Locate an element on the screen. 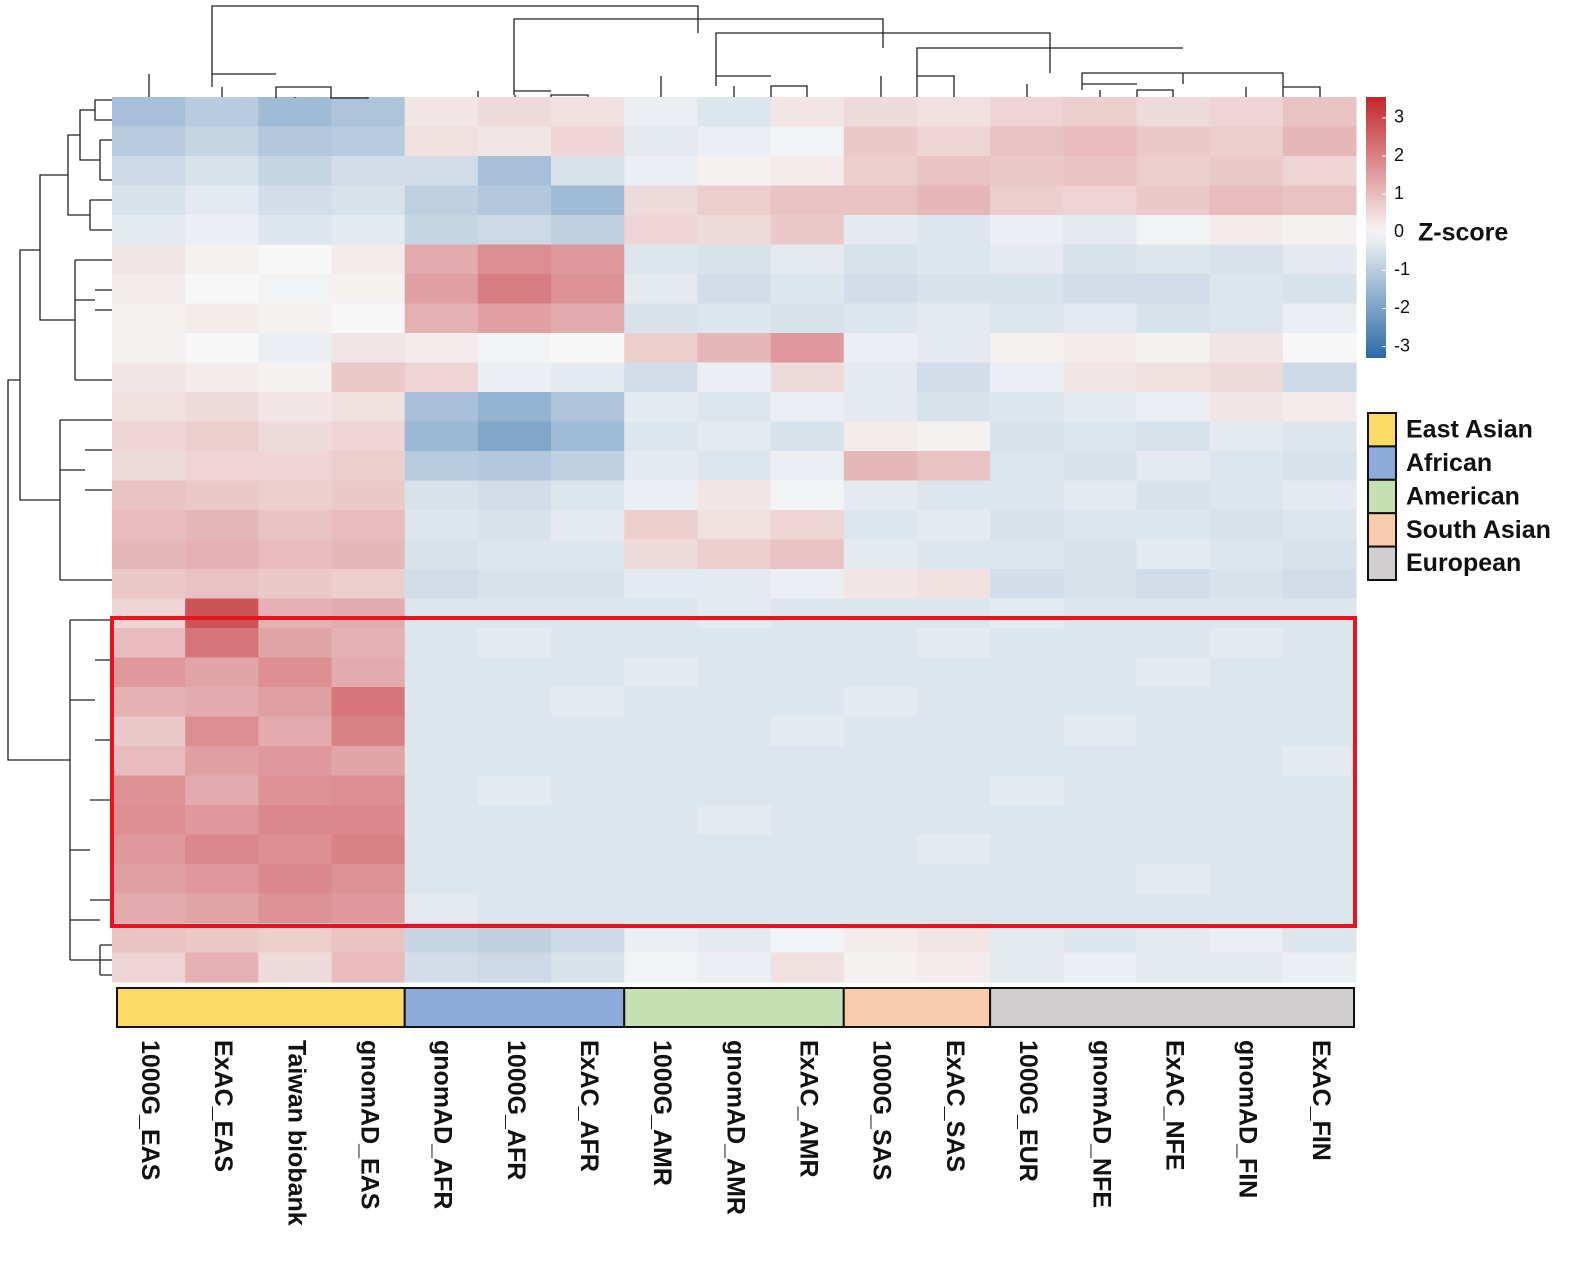 This screenshot has height=1281, width=1595. legend-label: East Asian is located at coordinates (1469, 430).